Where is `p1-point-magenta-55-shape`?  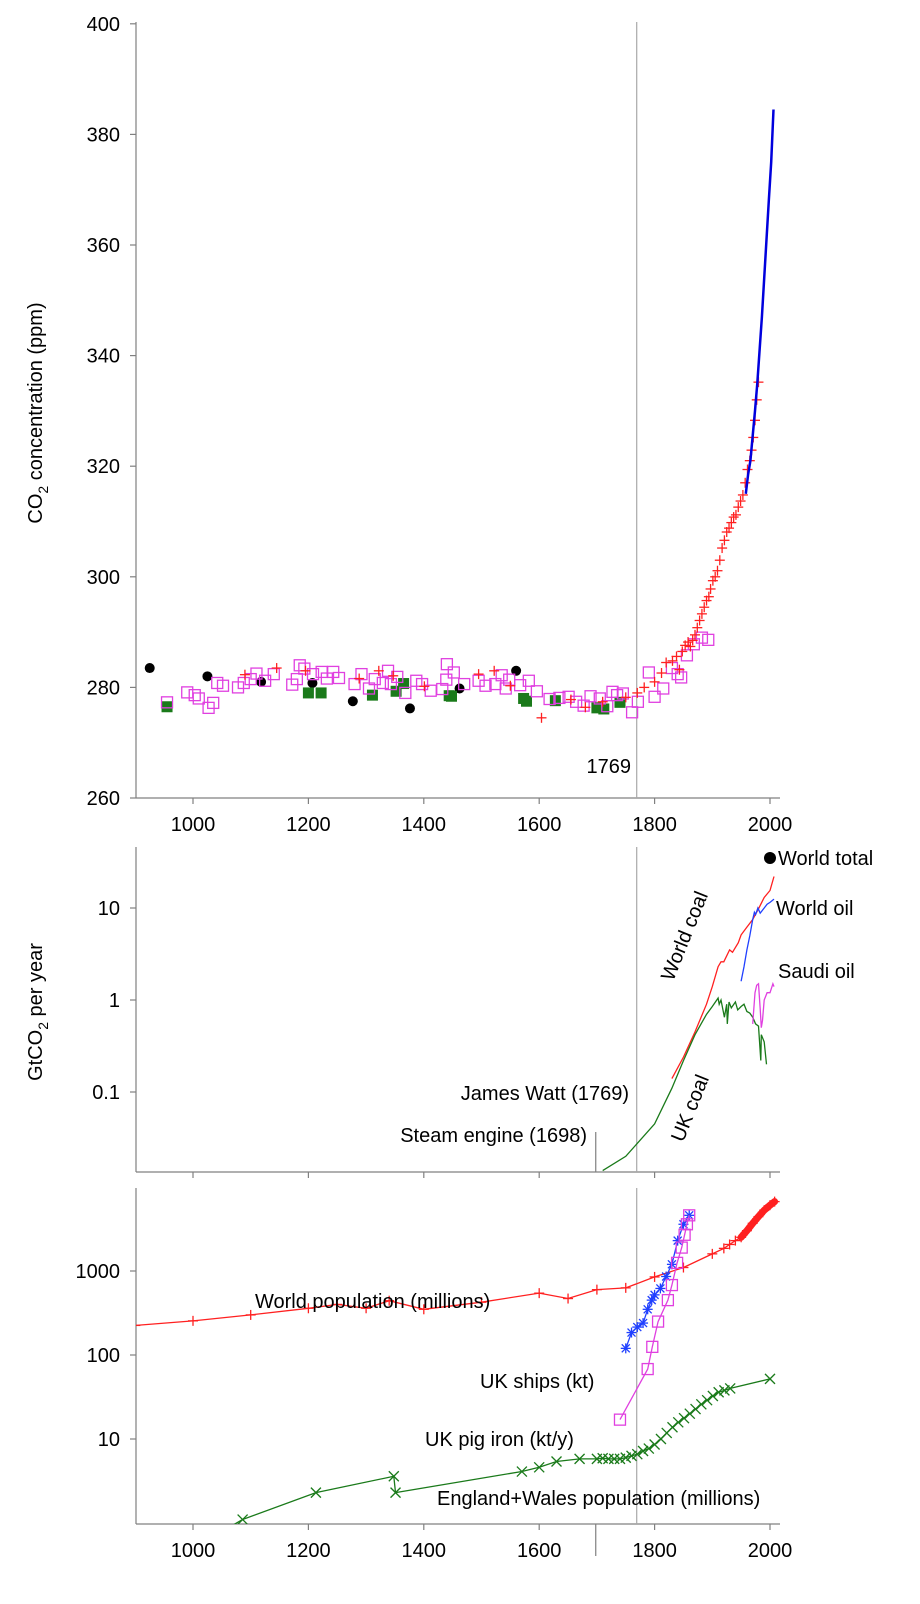 p1-point-magenta-55-shape is located at coordinates (599, 698).